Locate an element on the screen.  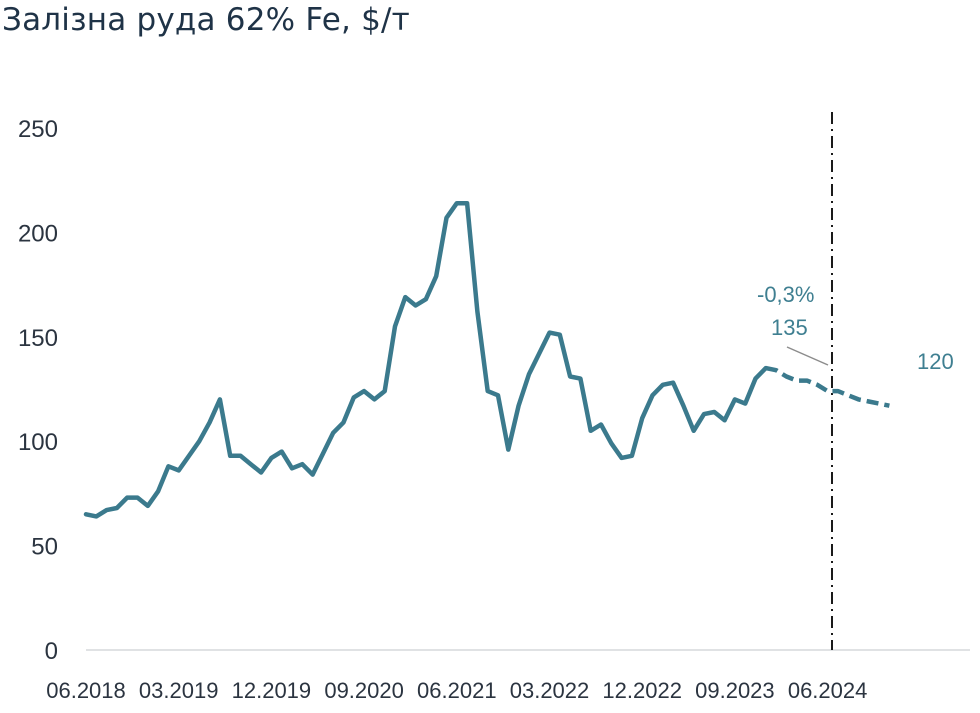
x-tick-label: 12.2019 is located at coordinates (272, 690).